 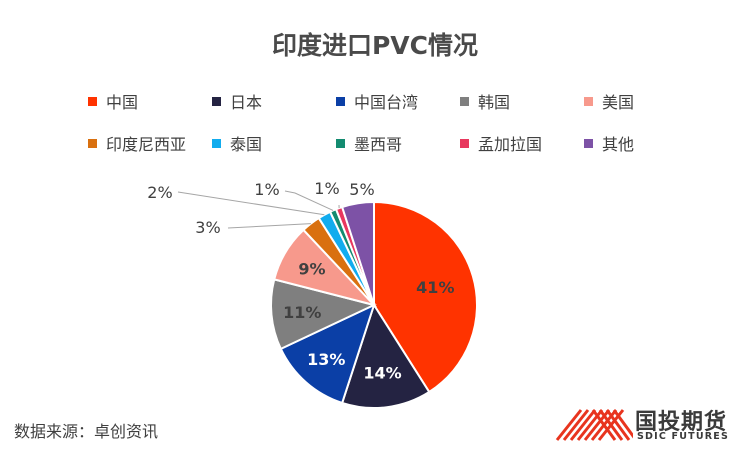 I want to click on sdic-logo-icon, so click(x=593, y=424).